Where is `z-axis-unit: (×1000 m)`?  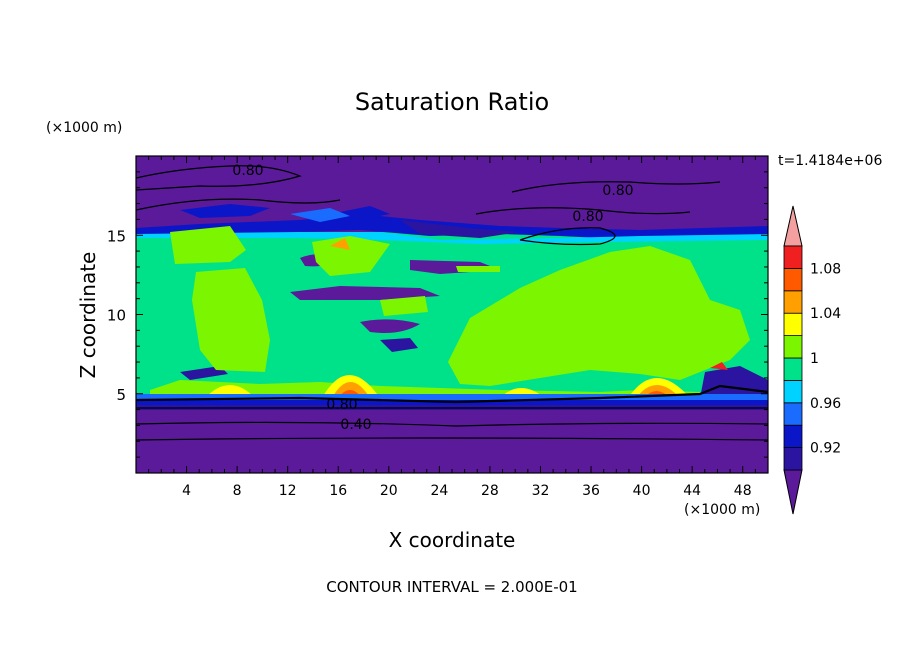
z-axis-unit: (×1000 m) is located at coordinates (84, 128).